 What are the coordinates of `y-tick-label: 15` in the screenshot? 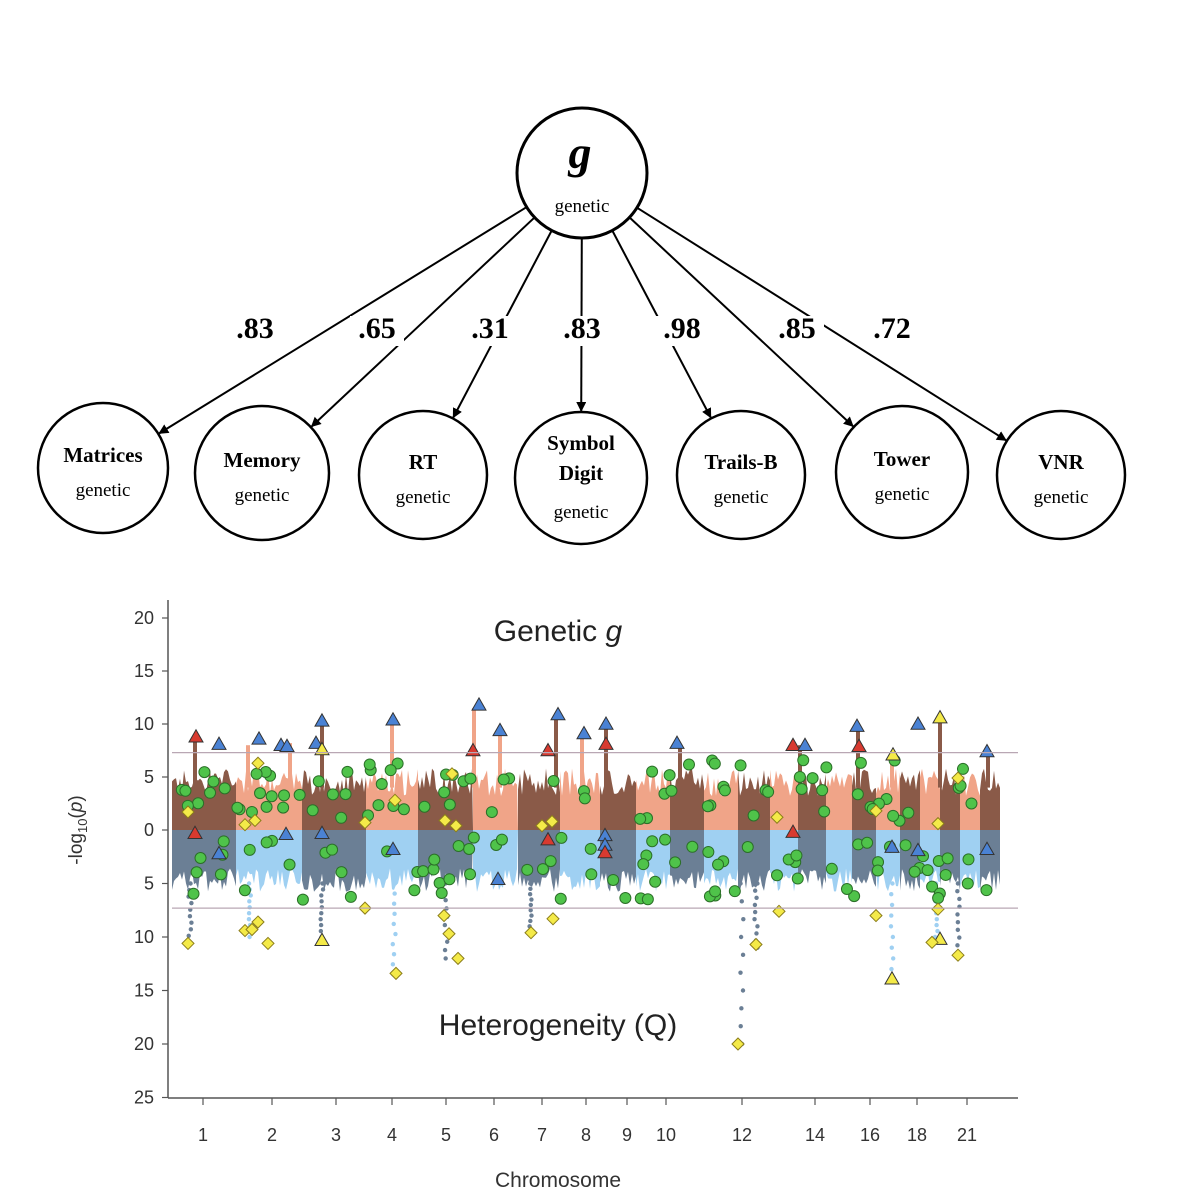 It's located at (144, 991).